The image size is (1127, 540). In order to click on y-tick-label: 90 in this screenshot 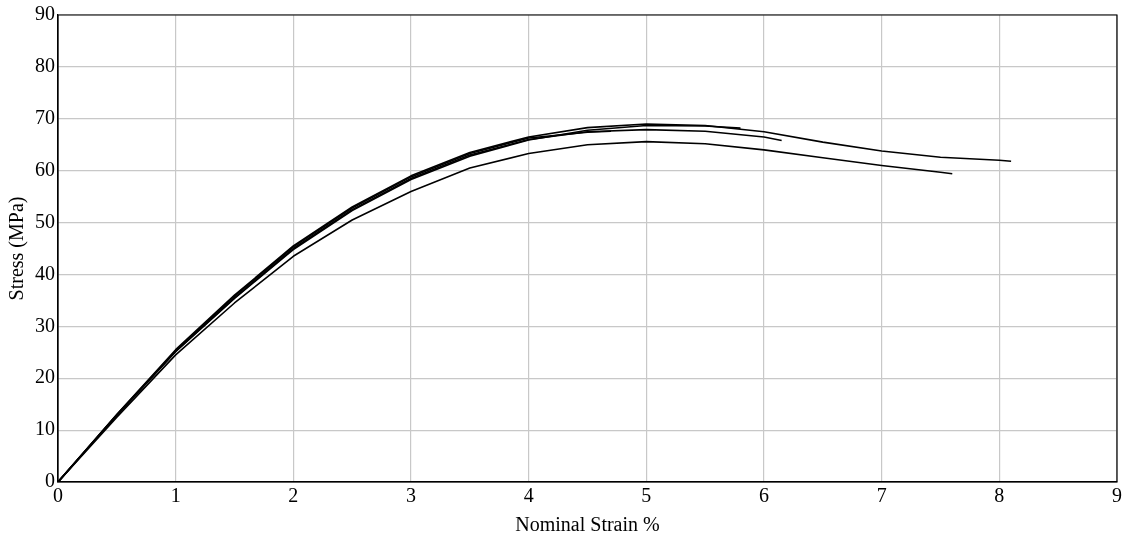, I will do `click(45, 13)`.